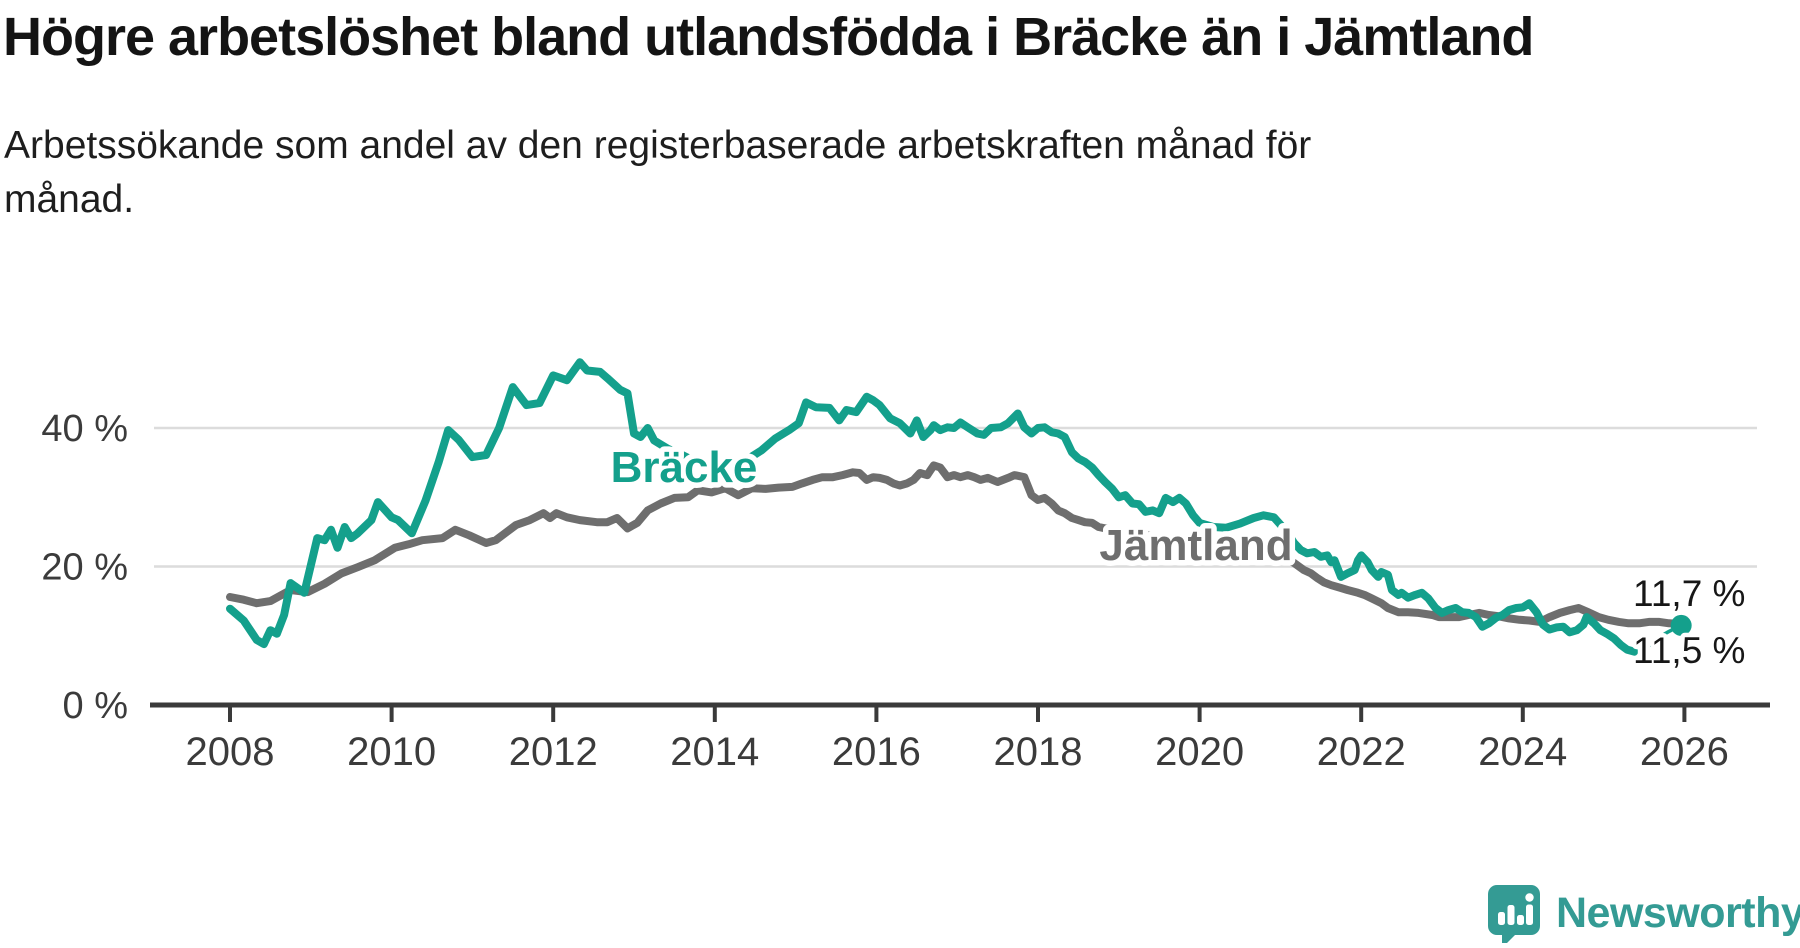  Describe the element at coordinates (1657, 638) in the screenshot. I see `latest-value-connector` at that location.